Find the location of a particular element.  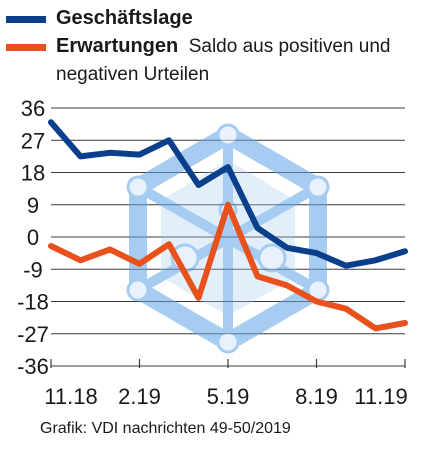

legend-swatch-geschaeftslage is located at coordinates (26, 19).